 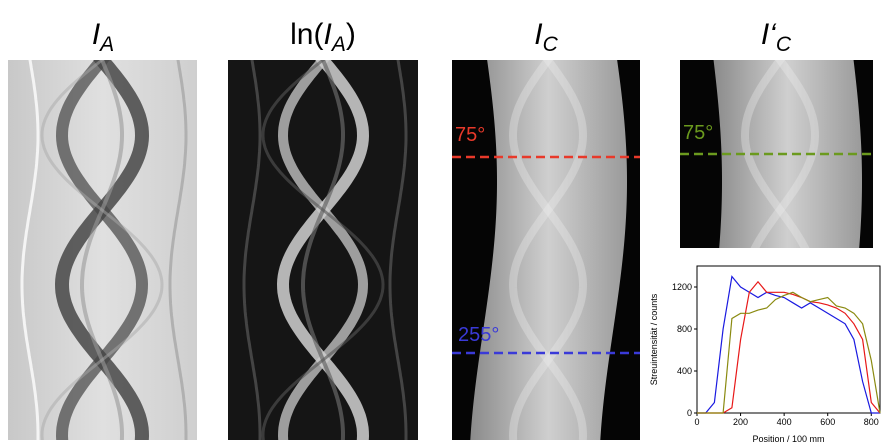 I want to click on title-part: ln(, so click(x=306, y=34).